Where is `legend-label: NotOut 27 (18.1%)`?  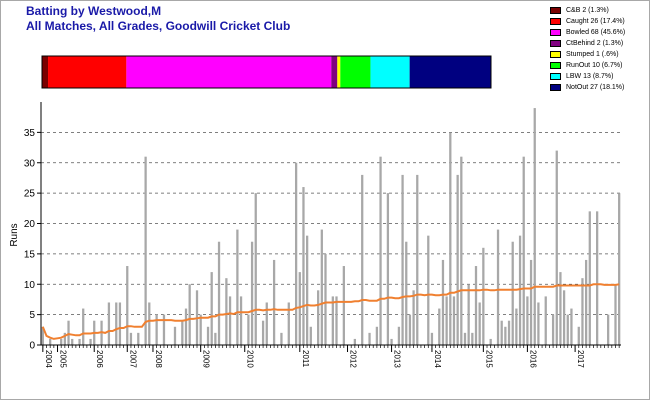 legend-label: NotOut 27 (18.1%) is located at coordinates (595, 87).